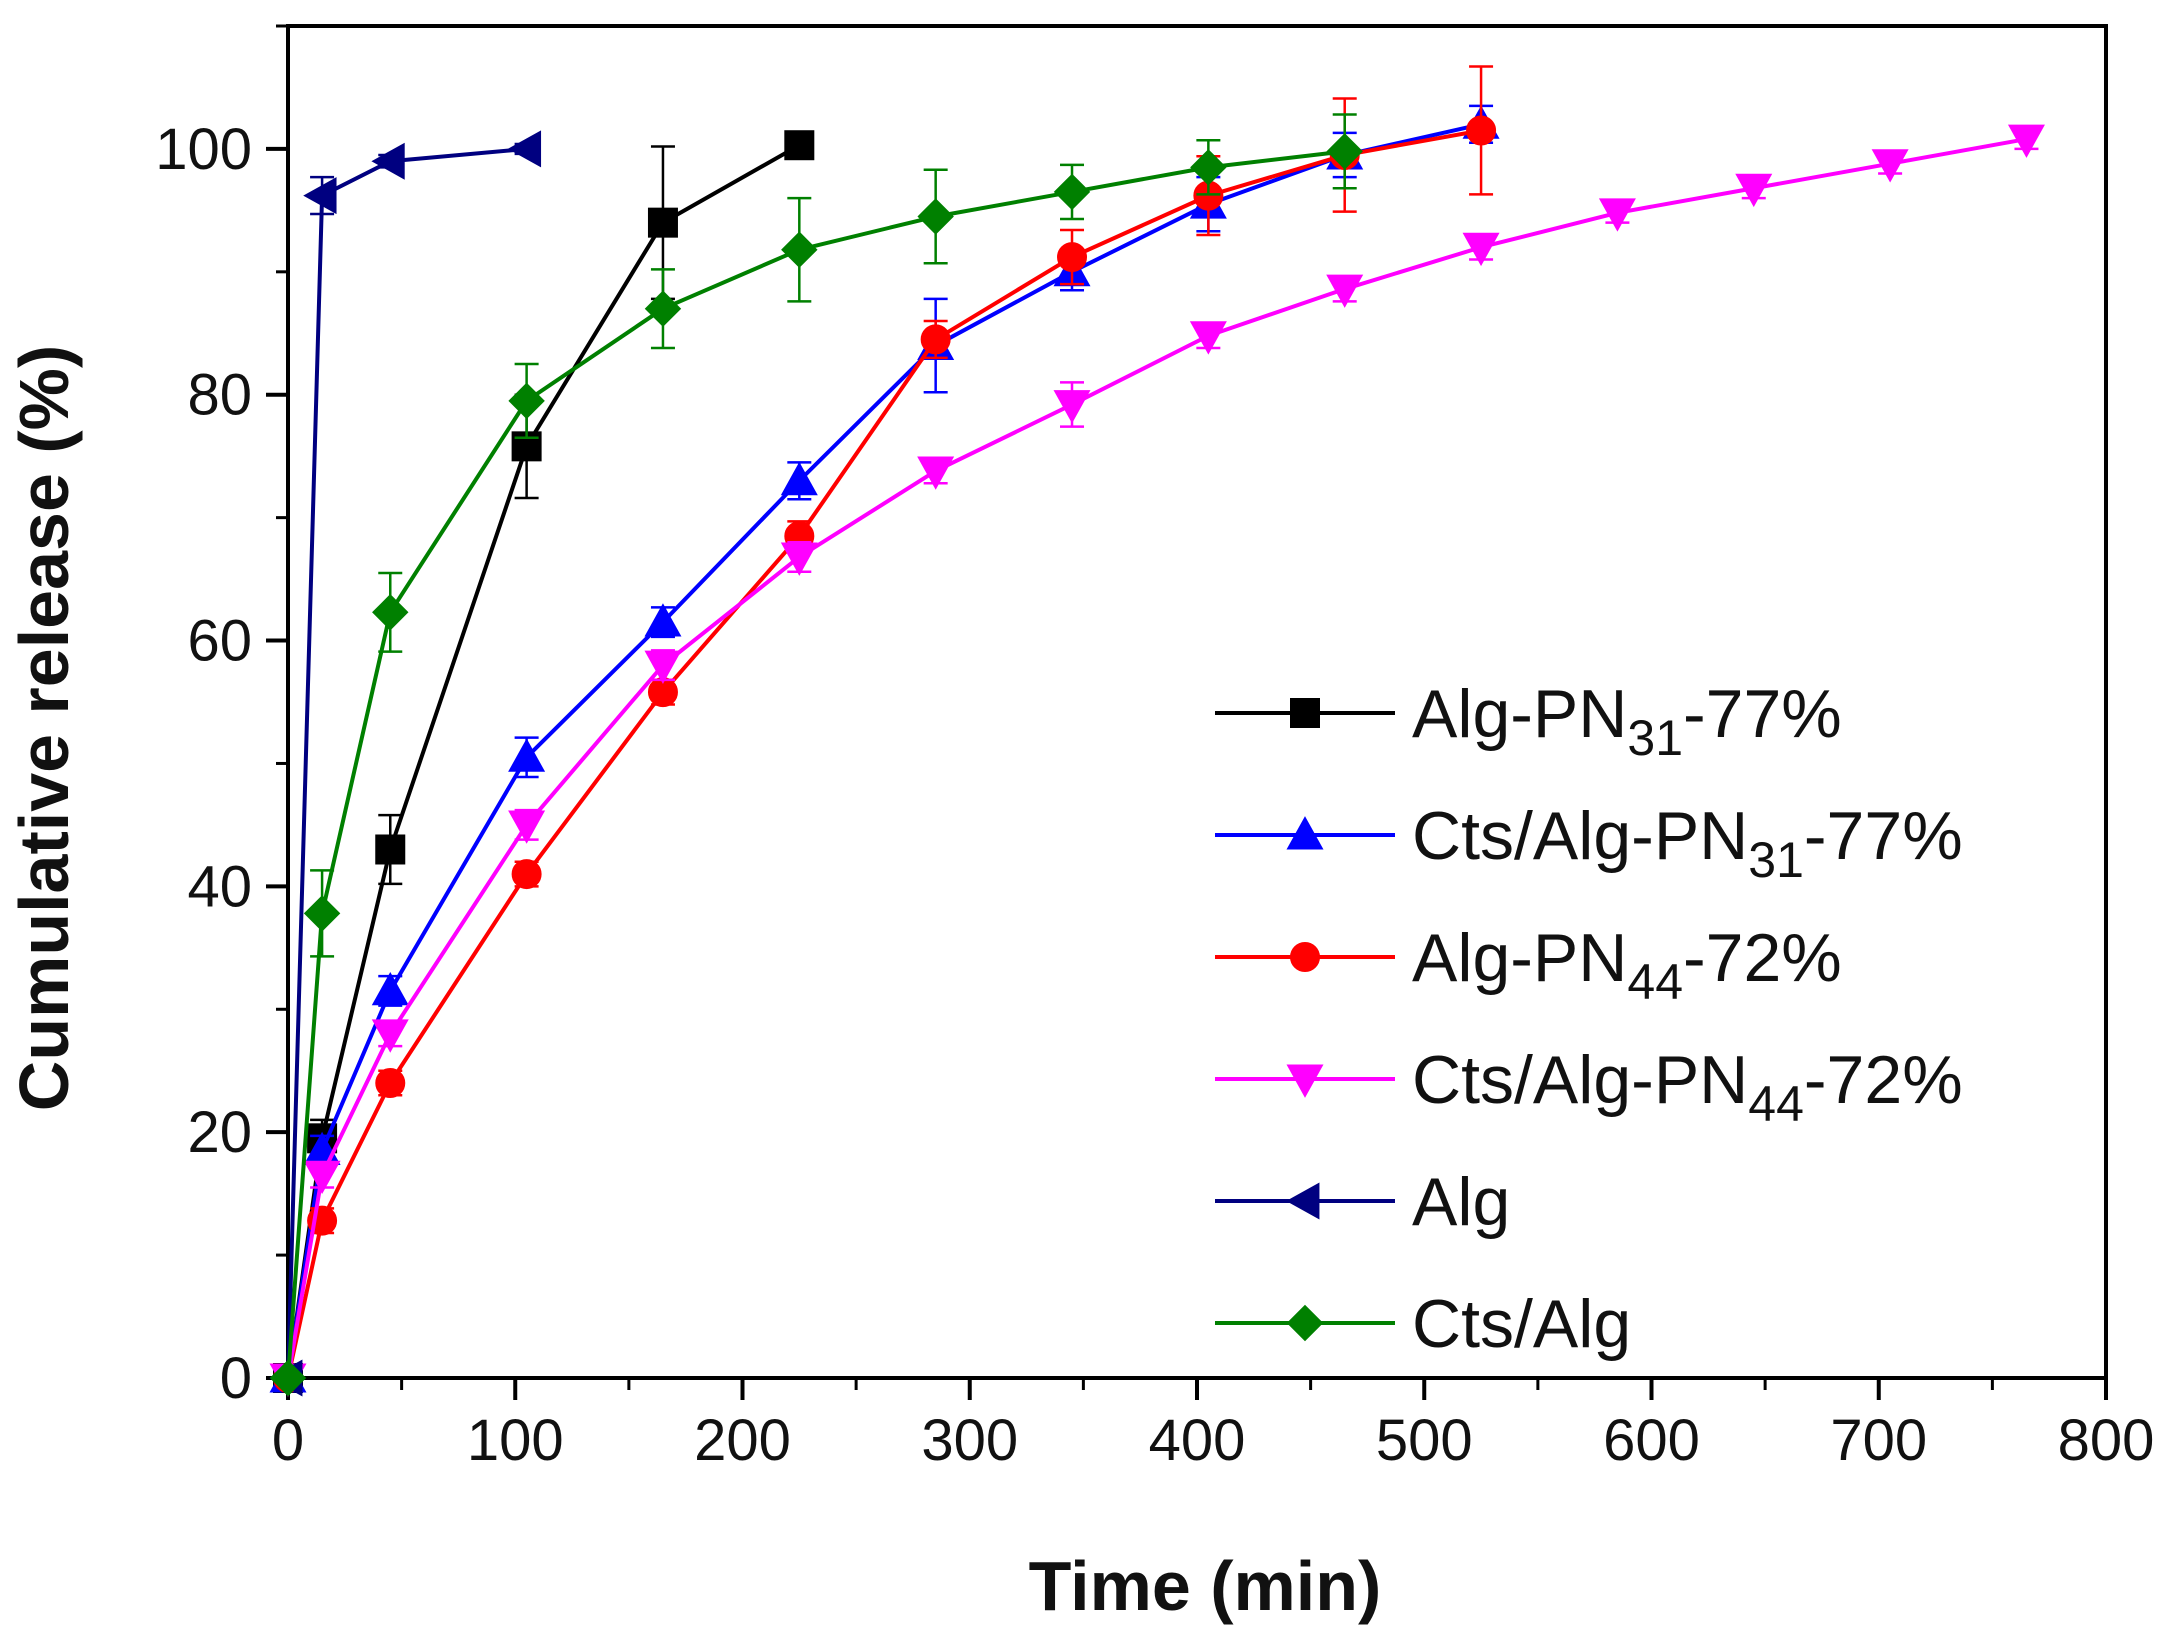  I want to click on legend-label-main: Cts/Alg, so click(1521, 1324).